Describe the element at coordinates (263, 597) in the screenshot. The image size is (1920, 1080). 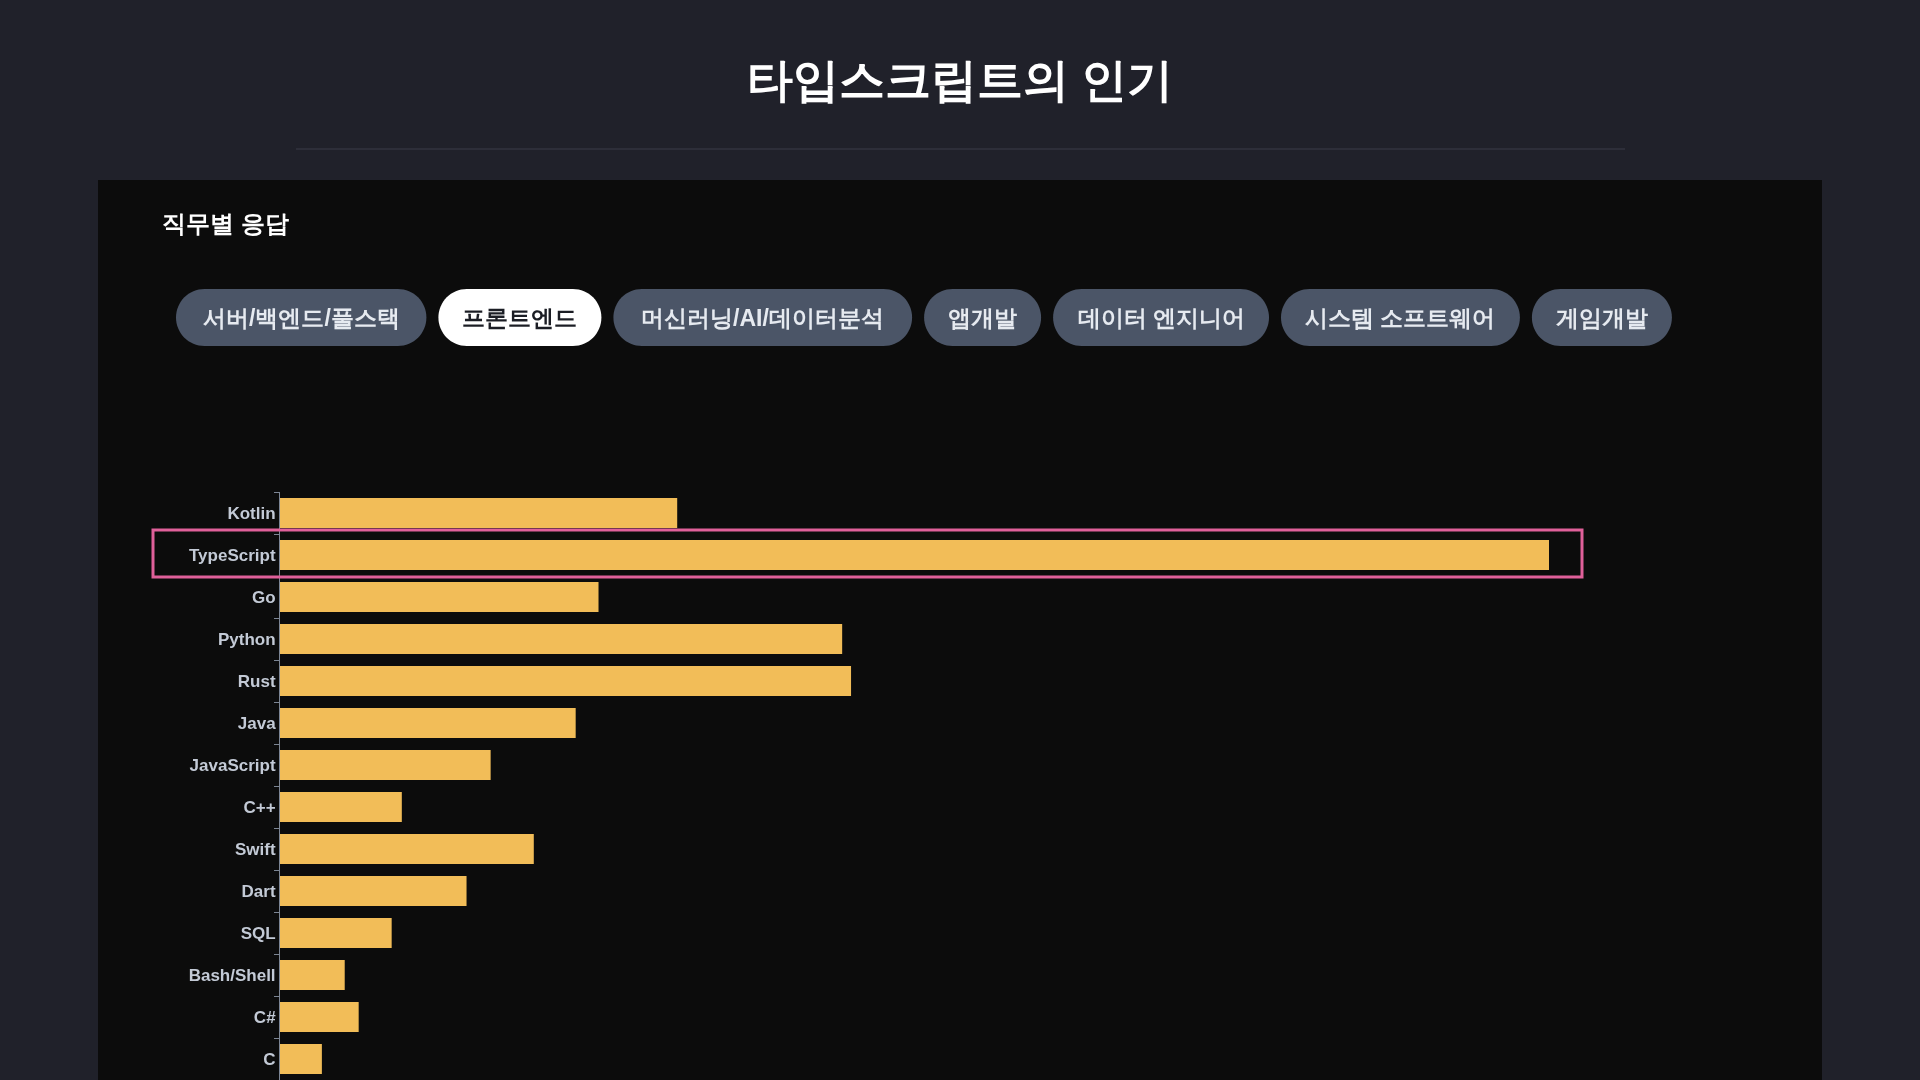
I see `y-tick-label: Go` at that location.